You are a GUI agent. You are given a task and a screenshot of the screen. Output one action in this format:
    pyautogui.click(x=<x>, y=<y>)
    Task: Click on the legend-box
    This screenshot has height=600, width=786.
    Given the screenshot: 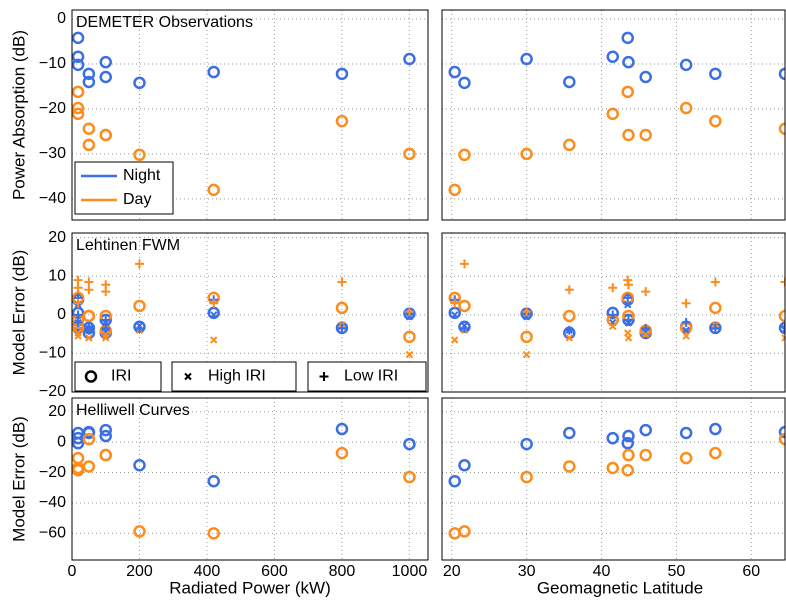 What is the action you would take?
    pyautogui.click(x=124, y=188)
    